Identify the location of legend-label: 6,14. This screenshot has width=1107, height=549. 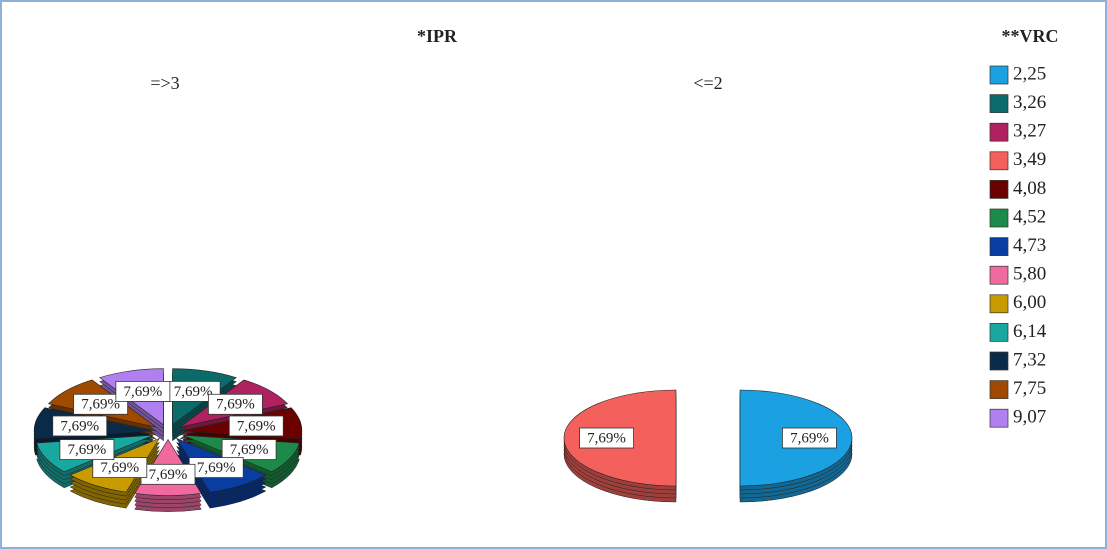
(1030, 331).